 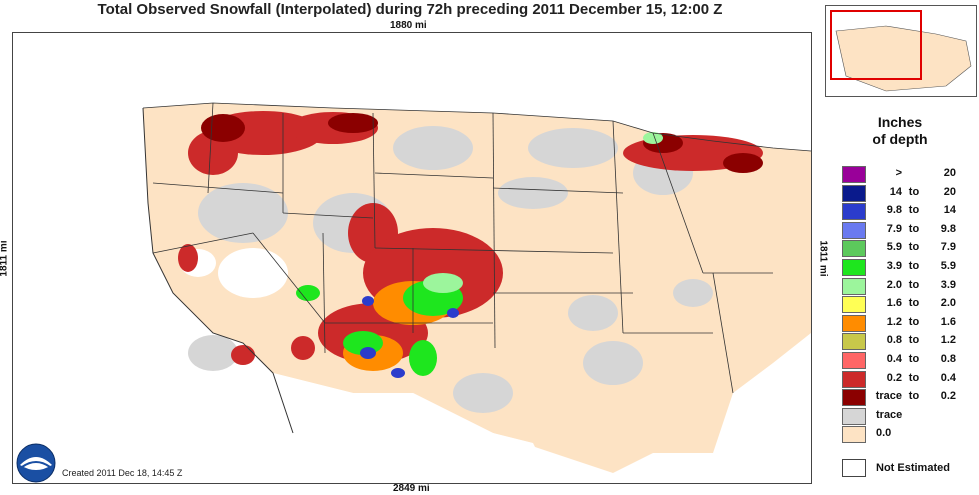 What do you see at coordinates (907, 286) in the screenshot?
I see `legend-row: 2.0 to 3.9` at bounding box center [907, 286].